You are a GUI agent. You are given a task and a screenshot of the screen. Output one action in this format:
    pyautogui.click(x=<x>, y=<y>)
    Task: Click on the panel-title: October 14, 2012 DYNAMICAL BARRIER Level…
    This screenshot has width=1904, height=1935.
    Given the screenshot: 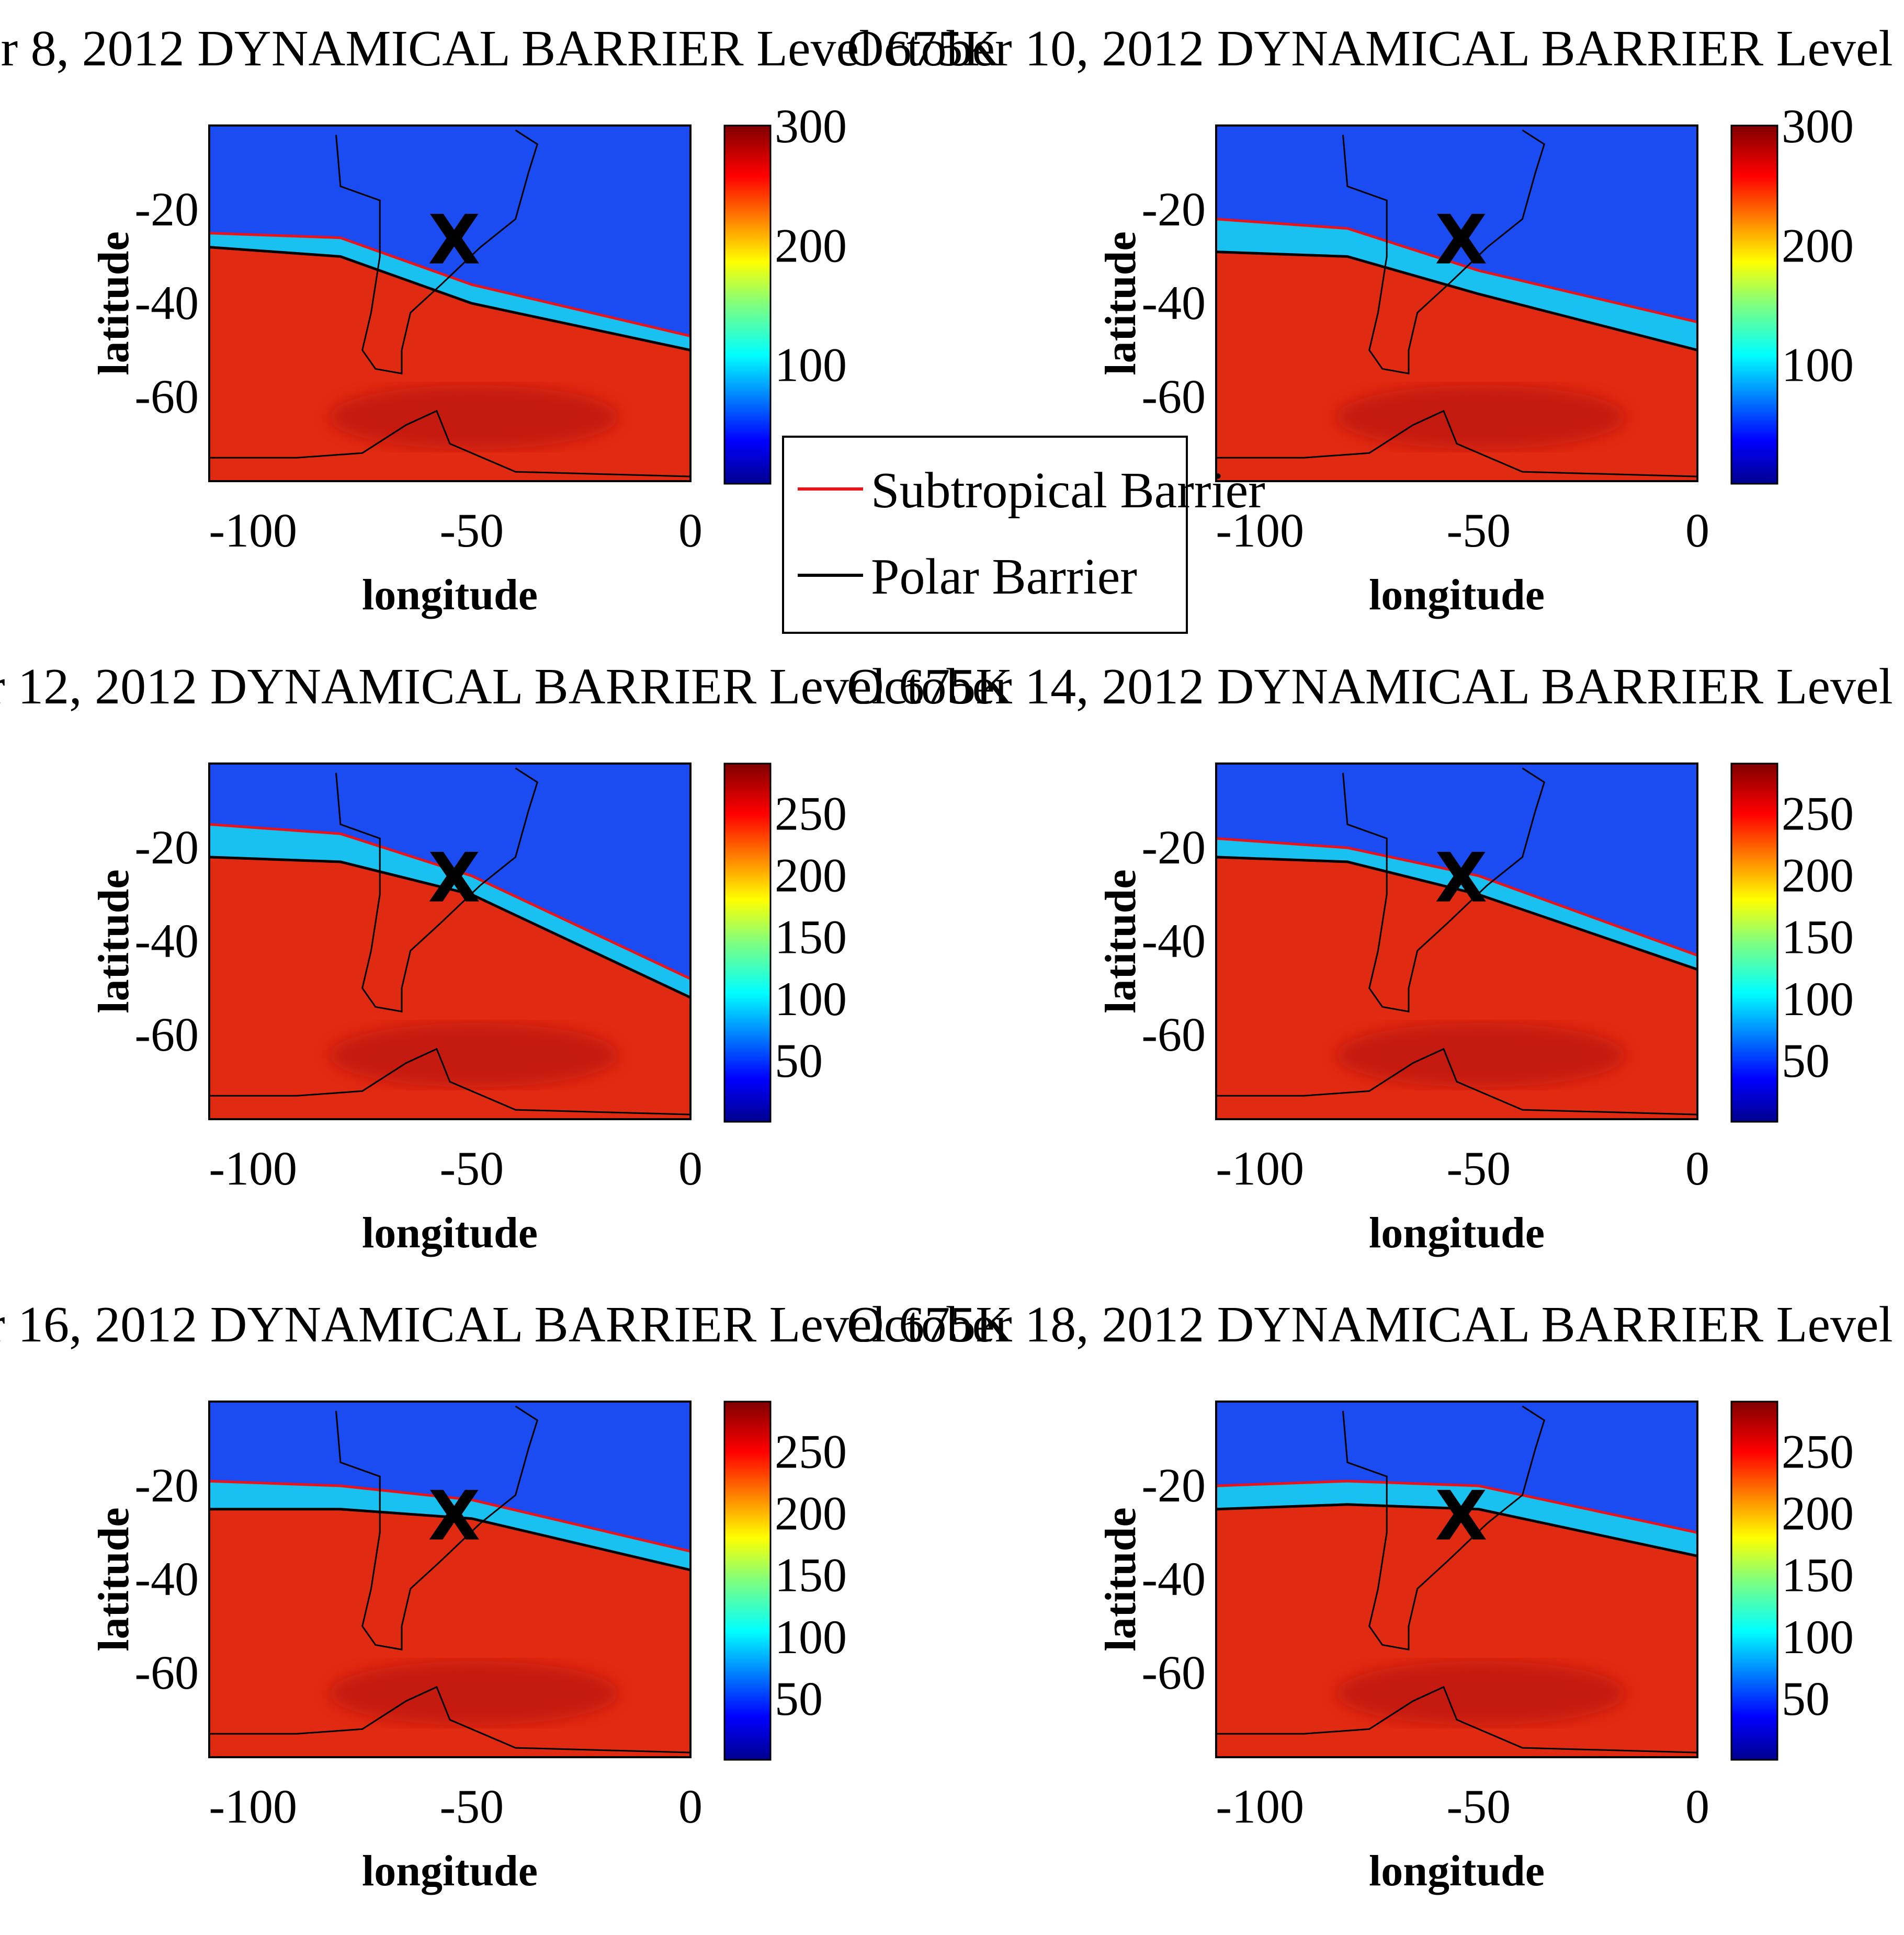 What is the action you would take?
    pyautogui.click(x=1376, y=686)
    